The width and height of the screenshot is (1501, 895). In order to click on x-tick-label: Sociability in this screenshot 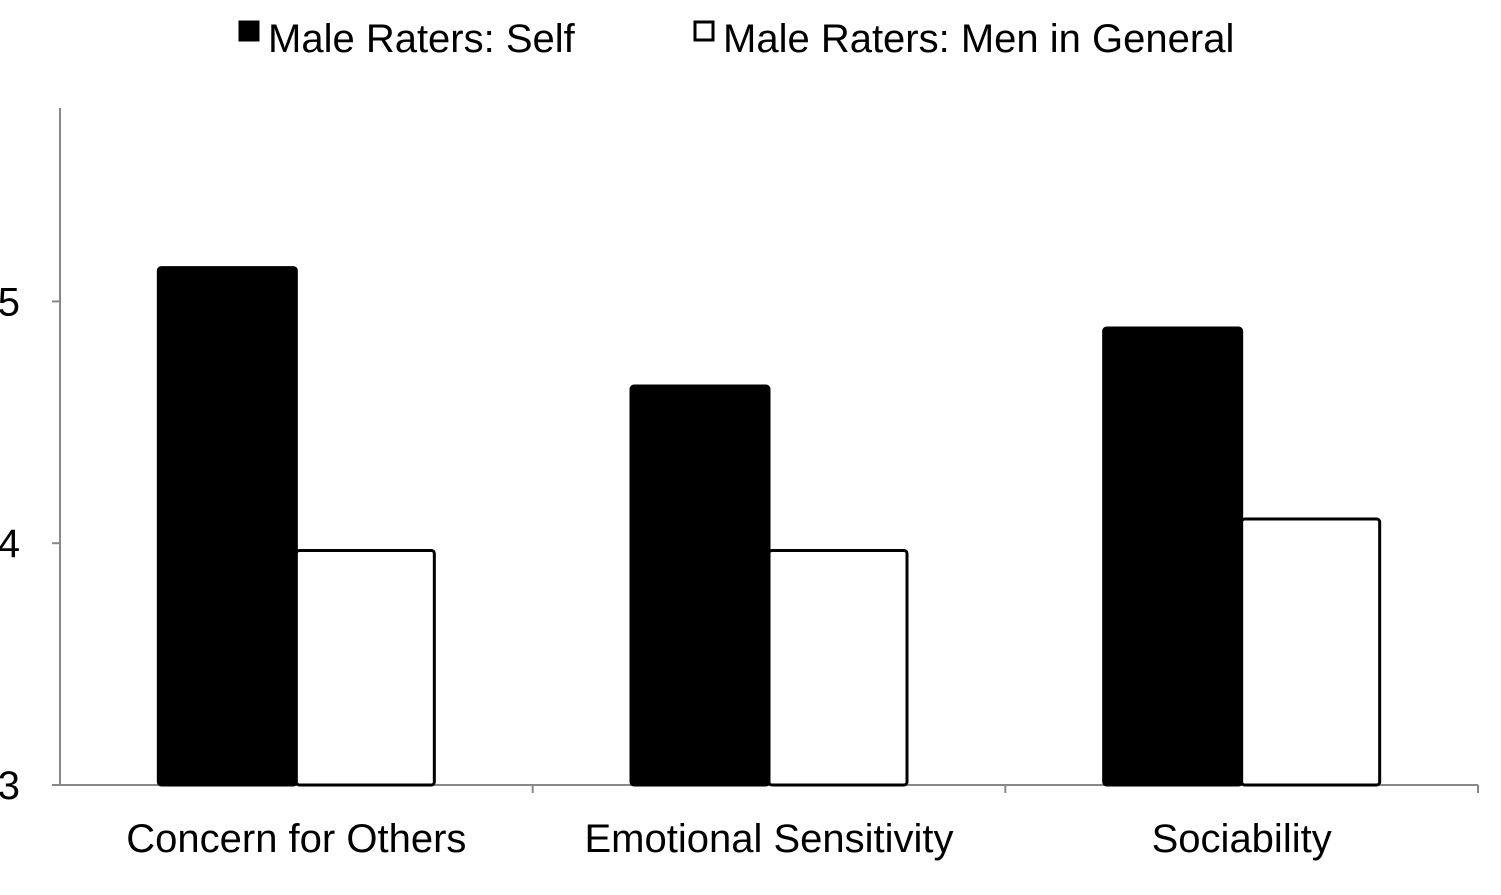, I will do `click(1242, 839)`.